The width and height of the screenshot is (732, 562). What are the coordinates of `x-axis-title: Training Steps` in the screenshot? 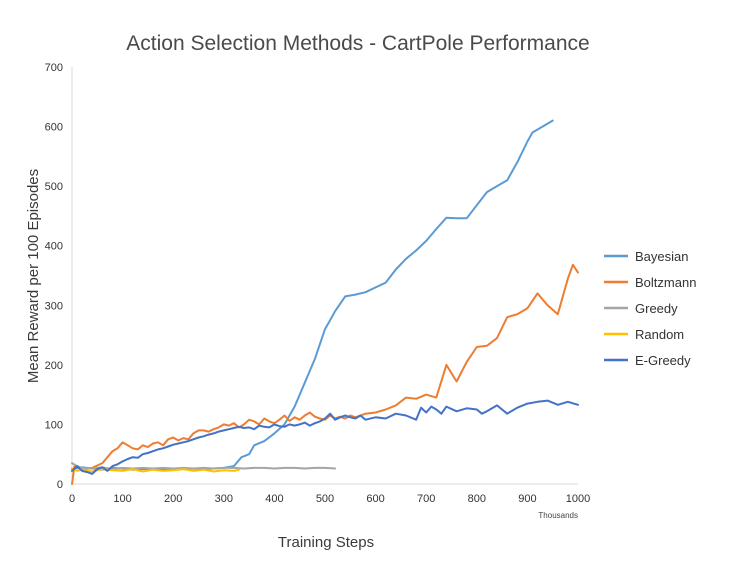 It's located at (326, 542).